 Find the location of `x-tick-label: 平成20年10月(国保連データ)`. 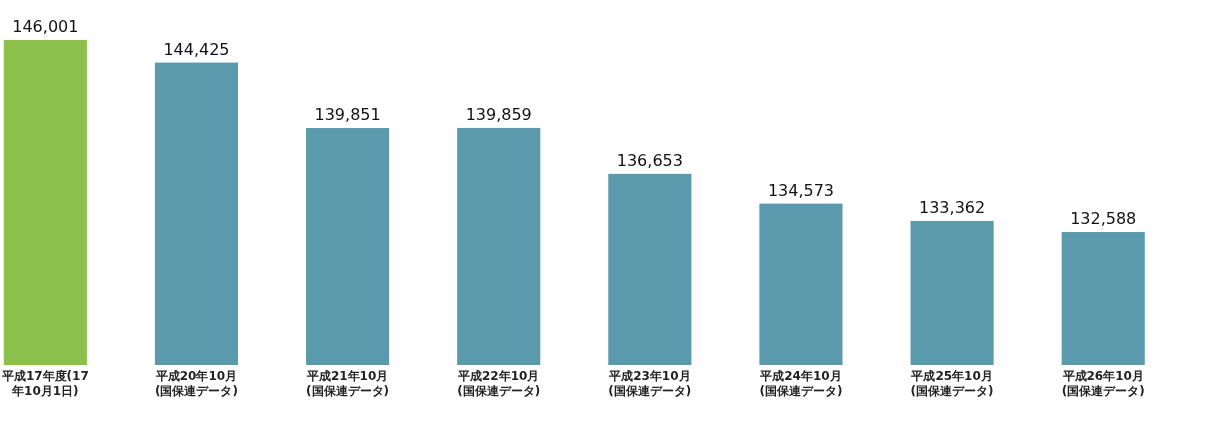

x-tick-label: 平成20年10月(国保連データ) is located at coordinates (196, 384).